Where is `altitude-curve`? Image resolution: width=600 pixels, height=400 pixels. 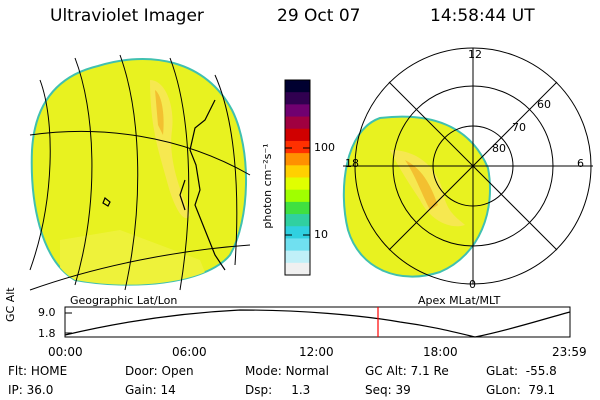
altitude-curve is located at coordinates (317, 323).